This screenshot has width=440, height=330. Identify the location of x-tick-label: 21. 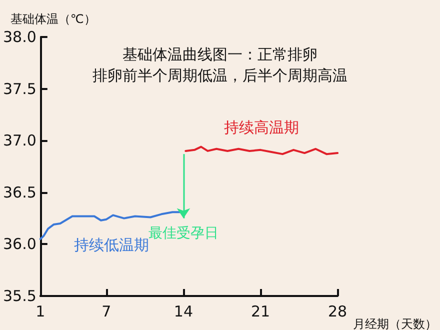
(260, 311).